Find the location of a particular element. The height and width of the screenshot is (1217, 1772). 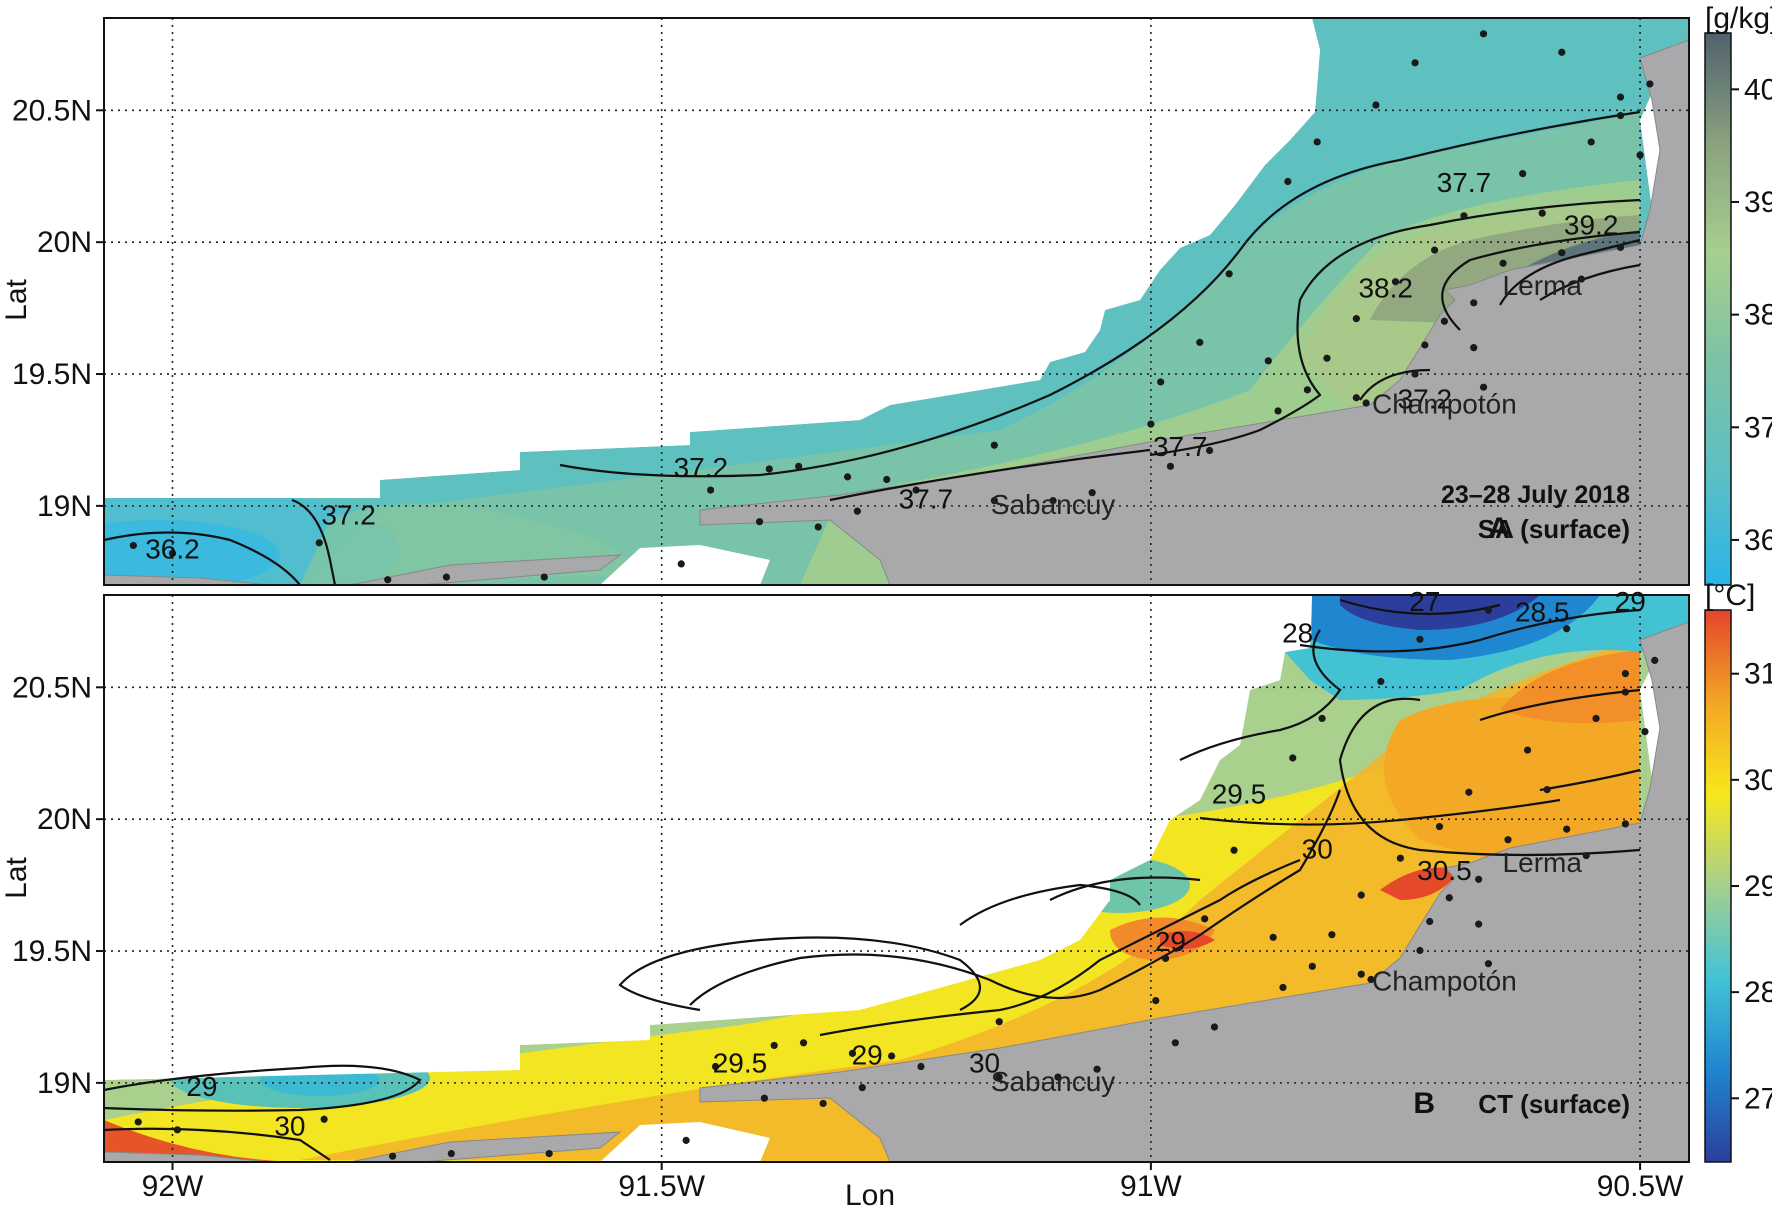

contour-label: 36.2 is located at coordinates (172, 549).